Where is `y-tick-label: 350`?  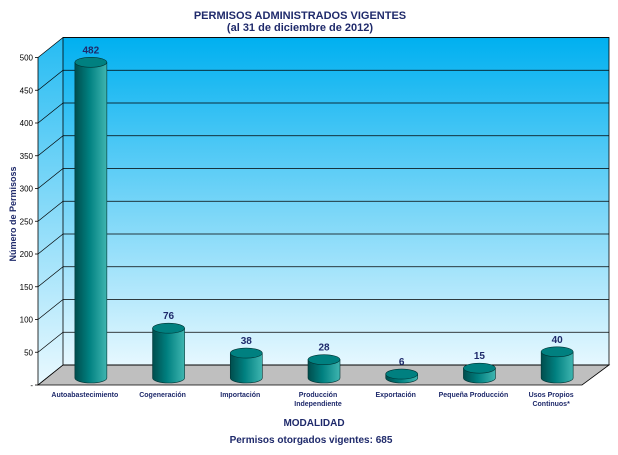 y-tick-label: 350 is located at coordinates (27, 156).